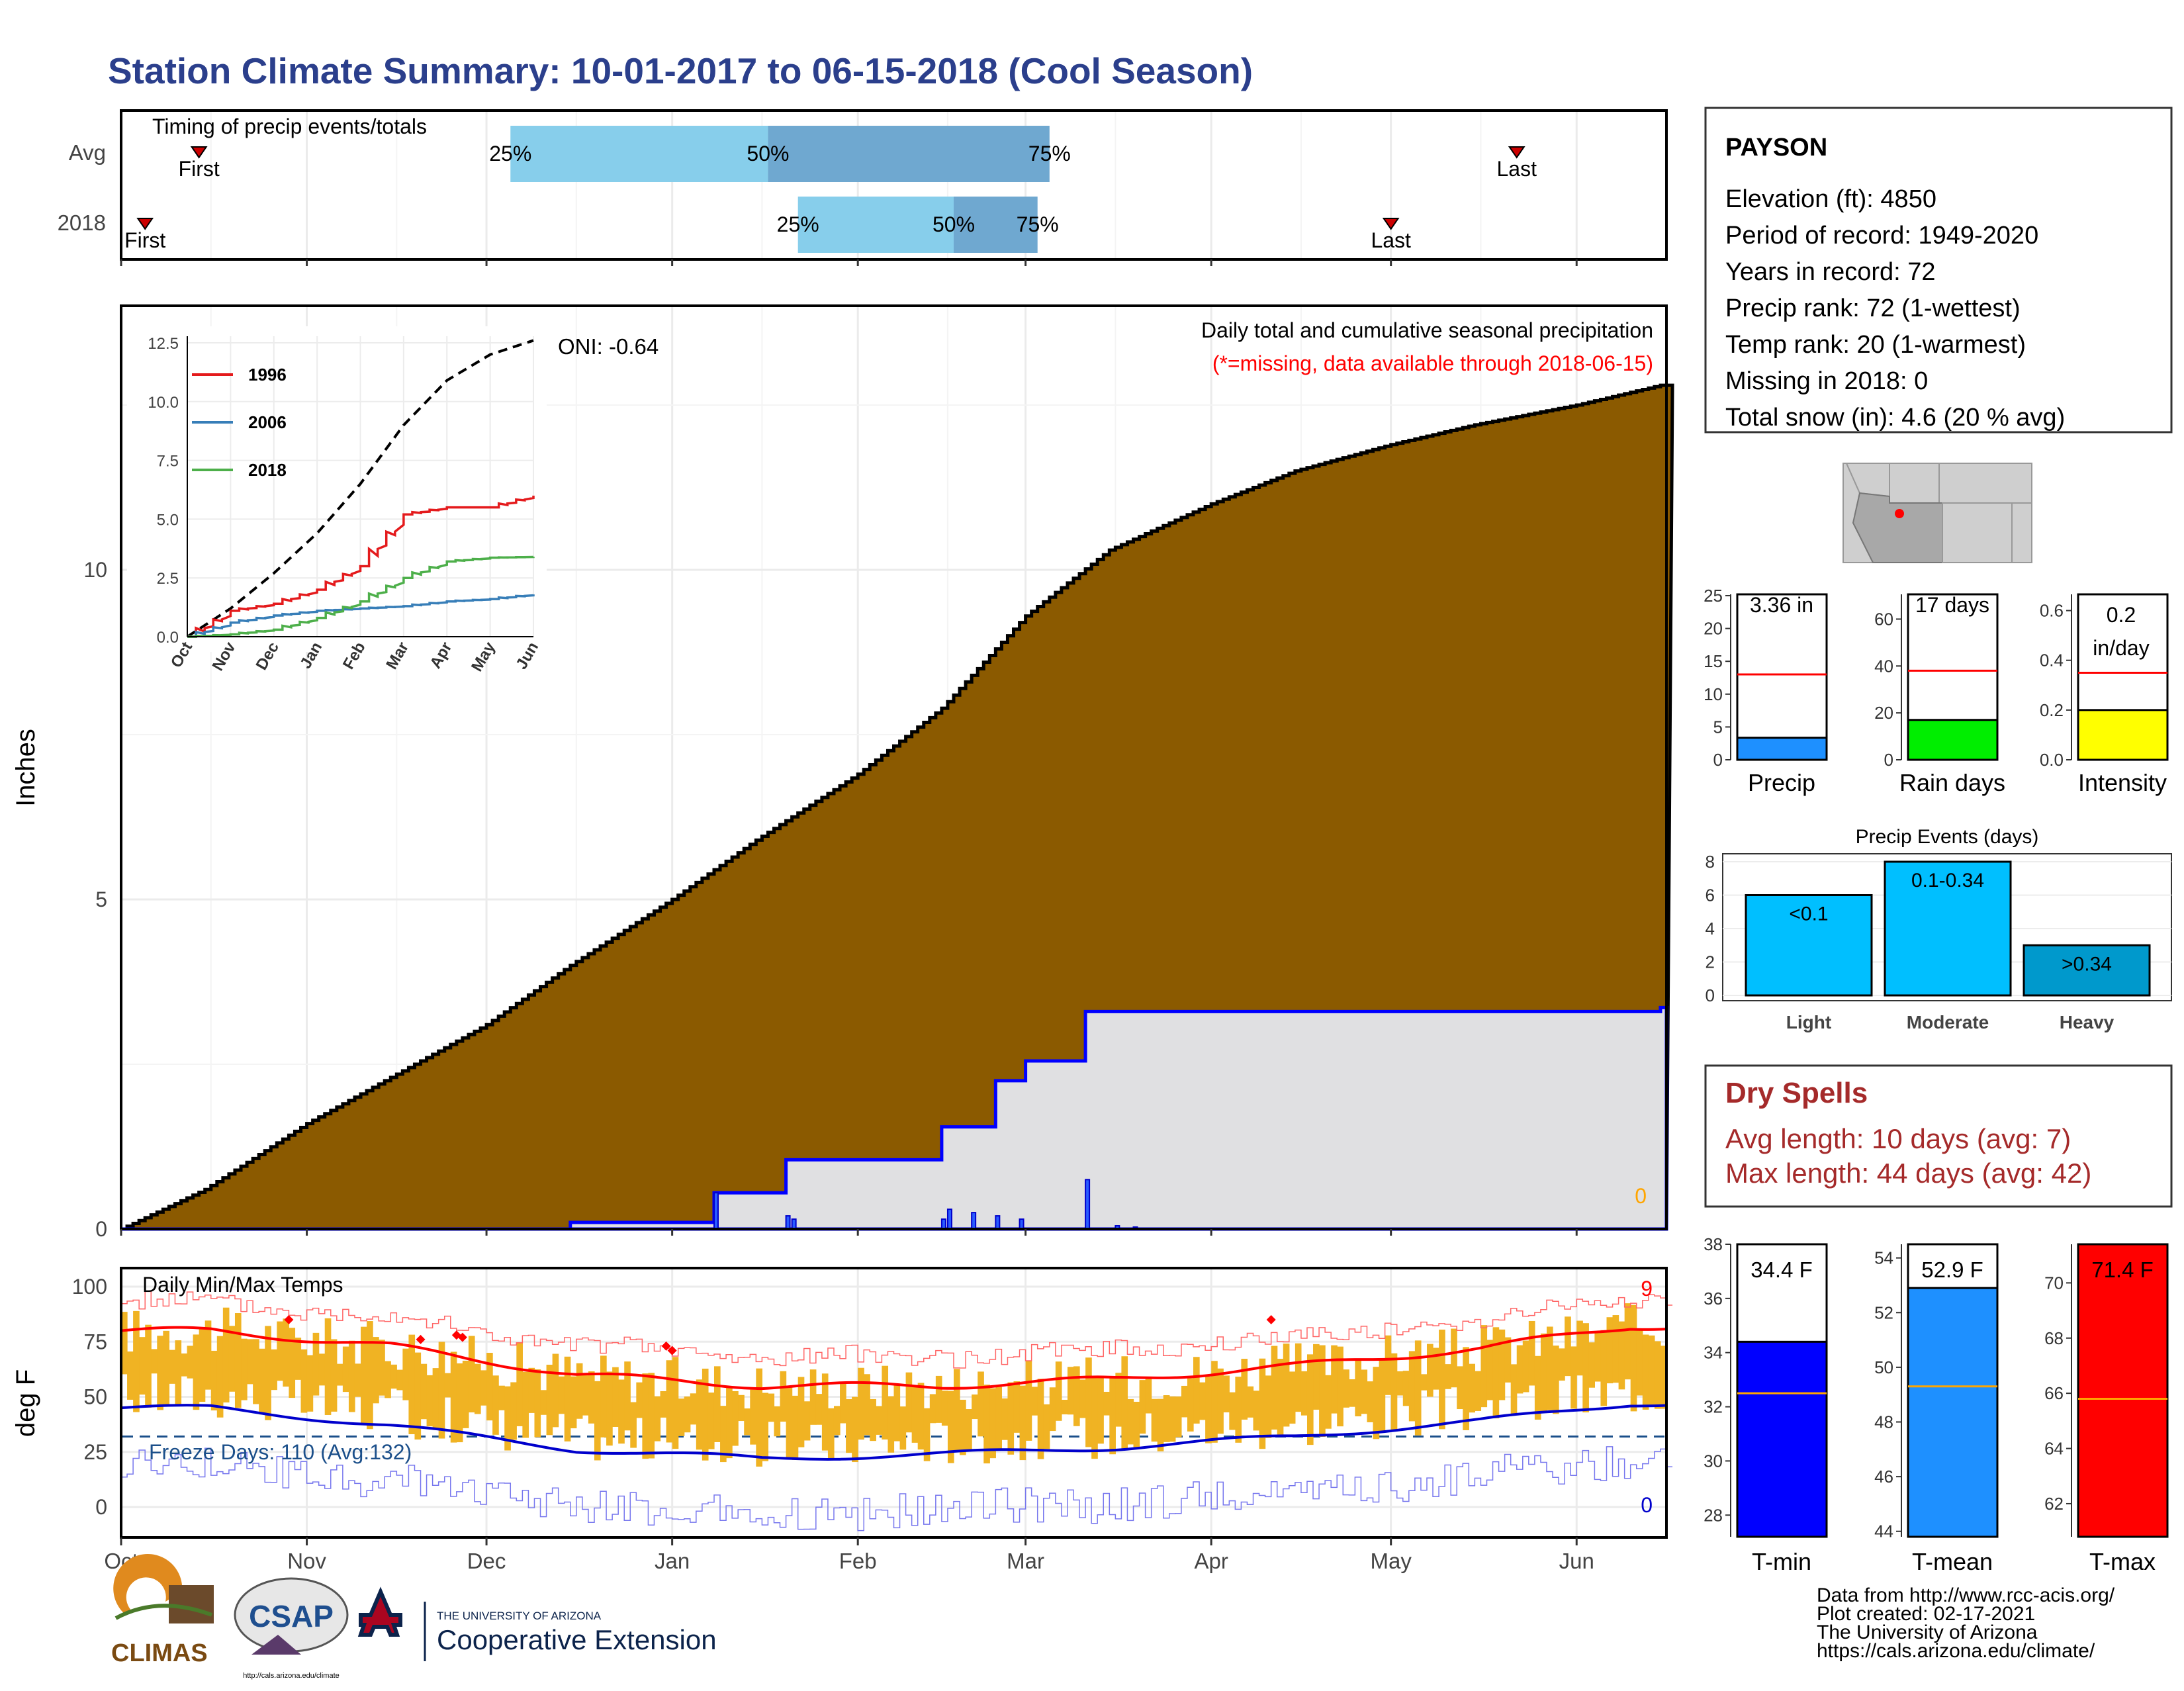 The width and height of the screenshot is (2184, 1691). Describe the element at coordinates (101, 899) in the screenshot. I see `precip-ytick-5: 5` at that location.